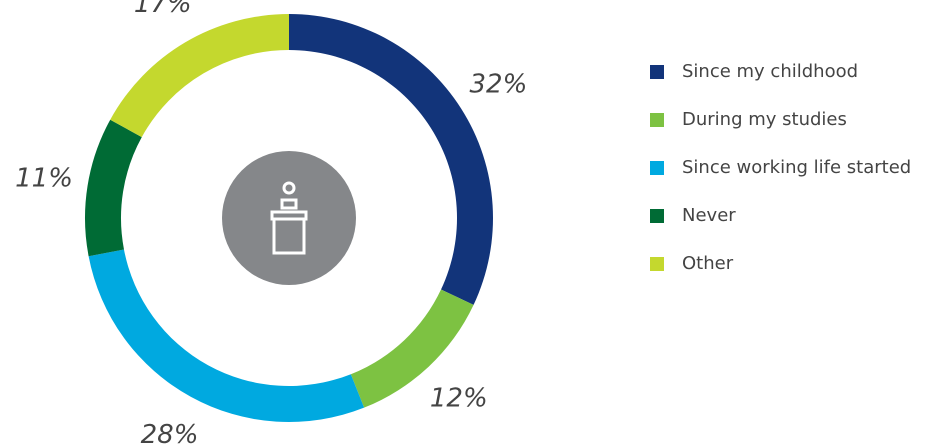 The height and width of the screenshot is (448, 943). Describe the element at coordinates (708, 263) in the screenshot. I see `legend-label: Other` at that location.